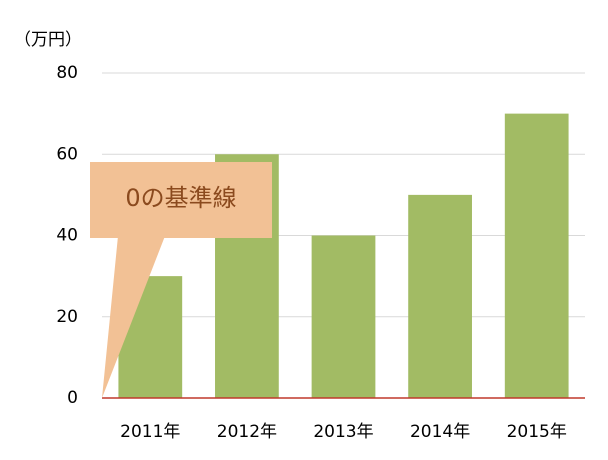  I want to click on x-tick-label: 2015年, so click(537, 432).